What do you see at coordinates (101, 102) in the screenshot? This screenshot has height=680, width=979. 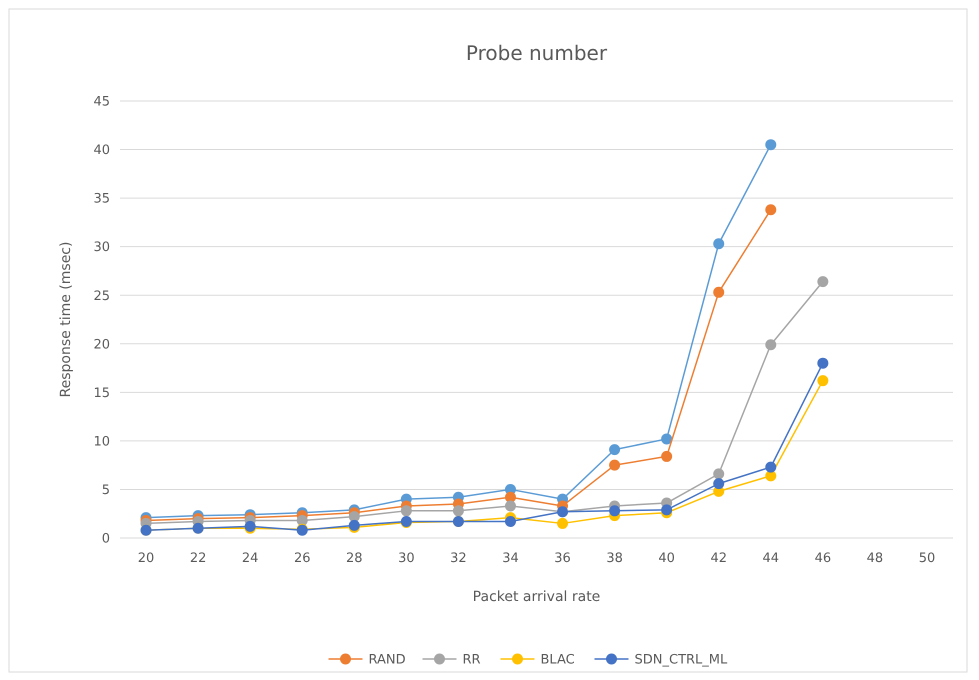 I see `y-tick-label: 45` at bounding box center [101, 102].